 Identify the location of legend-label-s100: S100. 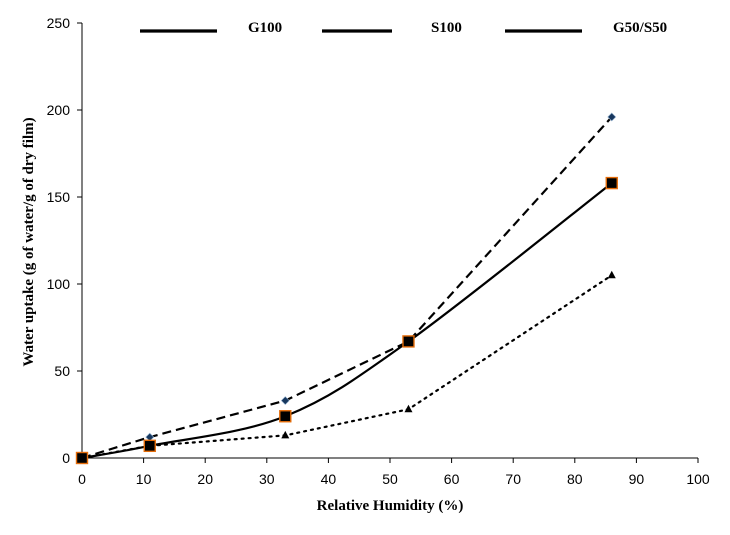
(446, 28).